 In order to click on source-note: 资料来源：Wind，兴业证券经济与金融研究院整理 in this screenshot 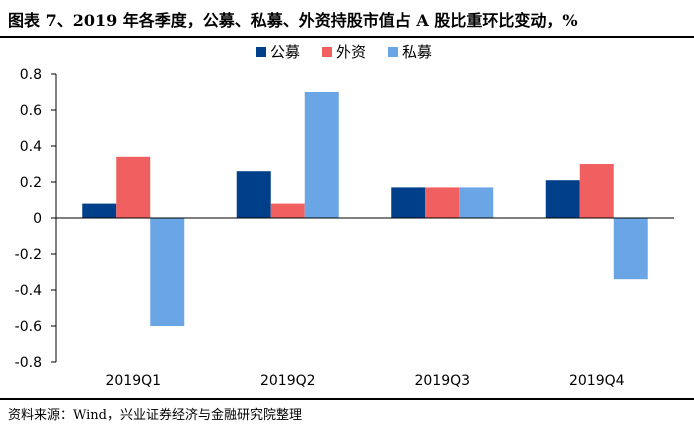, I will do `click(155, 415)`.